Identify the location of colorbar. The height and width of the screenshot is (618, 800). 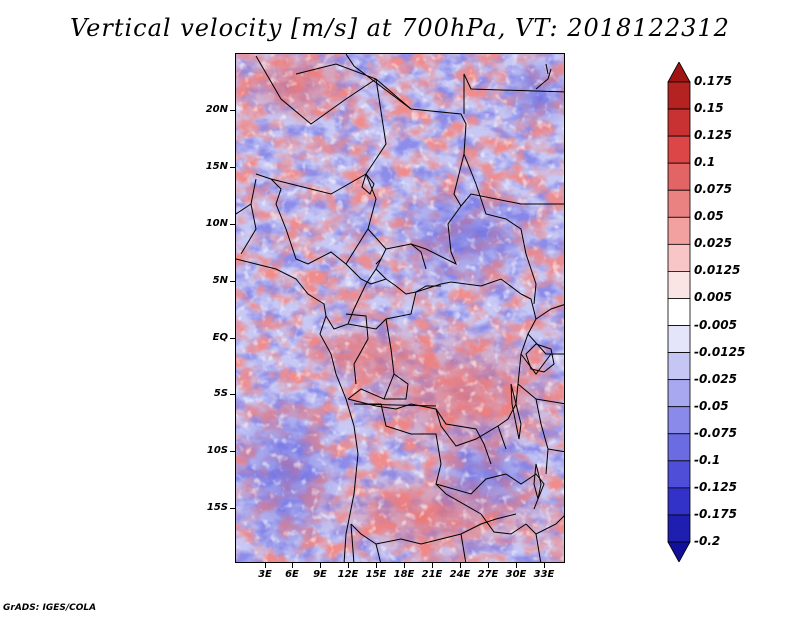
(680, 313).